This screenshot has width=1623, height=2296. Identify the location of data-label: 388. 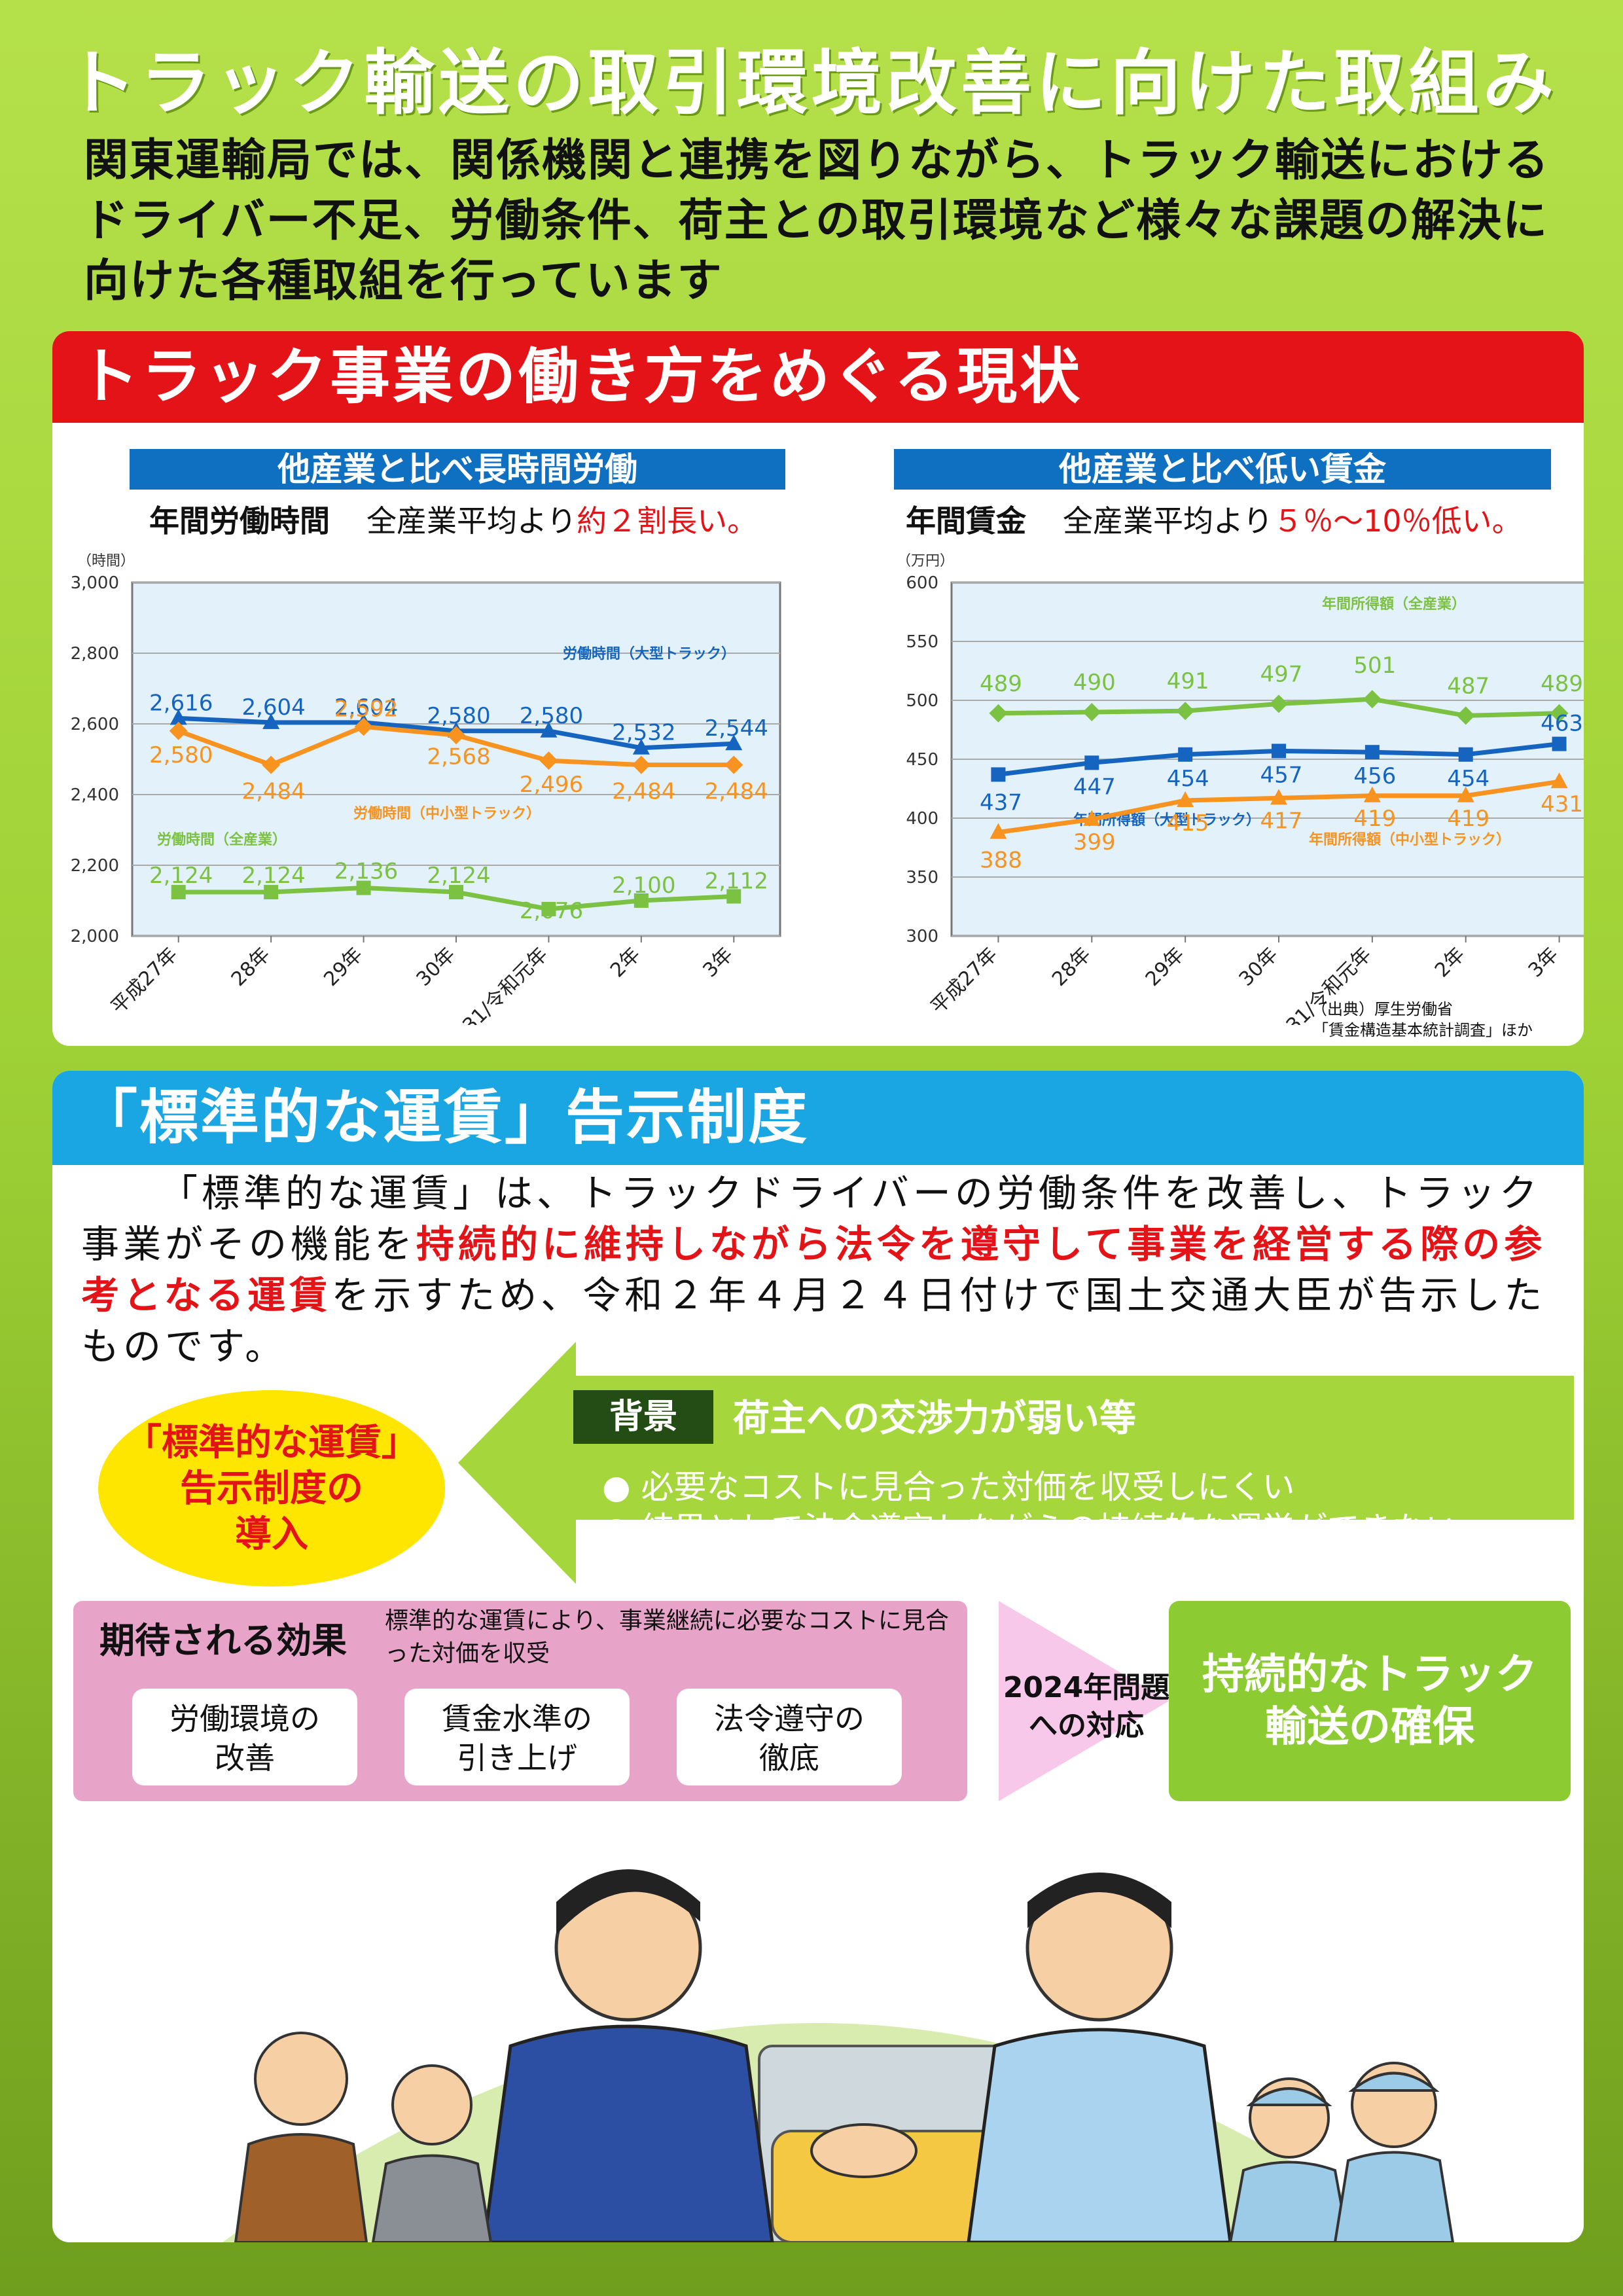
(1001, 861).